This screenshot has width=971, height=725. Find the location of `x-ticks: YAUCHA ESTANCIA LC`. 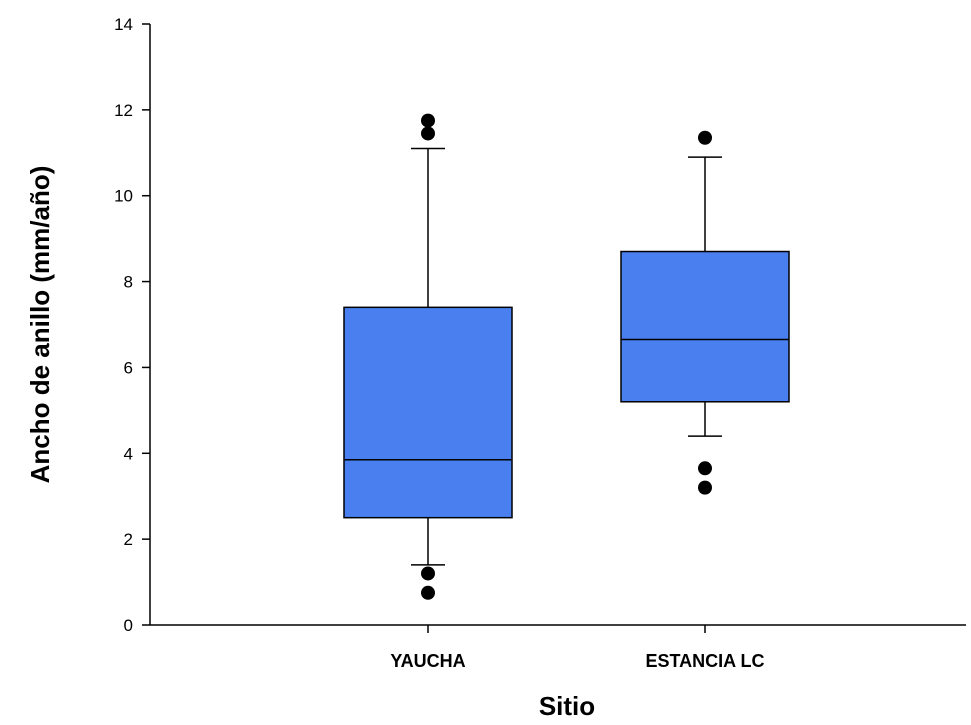

x-ticks: YAUCHA ESTANCIA LC is located at coordinates (577, 648).